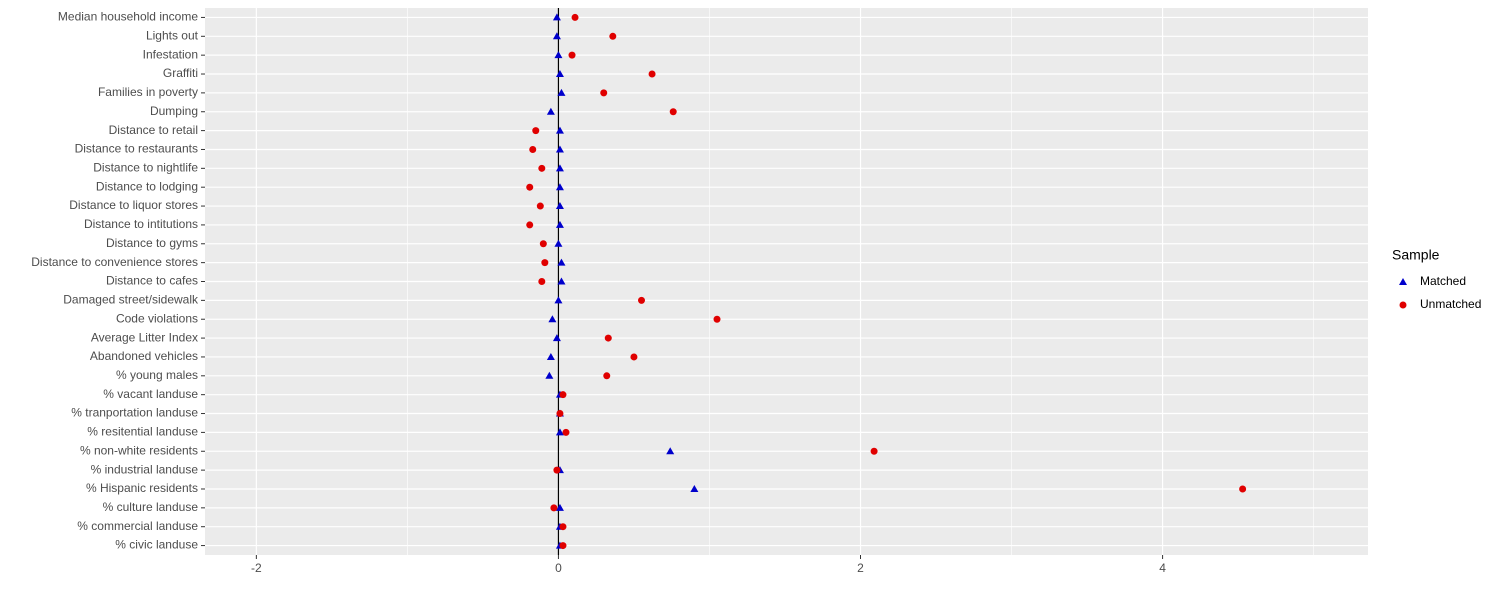 This screenshot has height=605, width=1500. Describe the element at coordinates (152, 243) in the screenshot. I see `y-tick-label: Distance to gyms` at that location.